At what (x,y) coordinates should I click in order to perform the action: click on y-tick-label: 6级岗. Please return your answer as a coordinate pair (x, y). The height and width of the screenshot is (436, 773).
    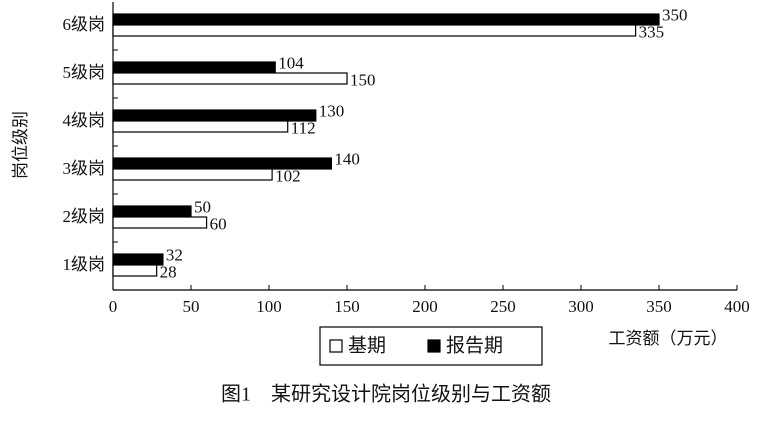
    Looking at the image, I should click on (84, 24).